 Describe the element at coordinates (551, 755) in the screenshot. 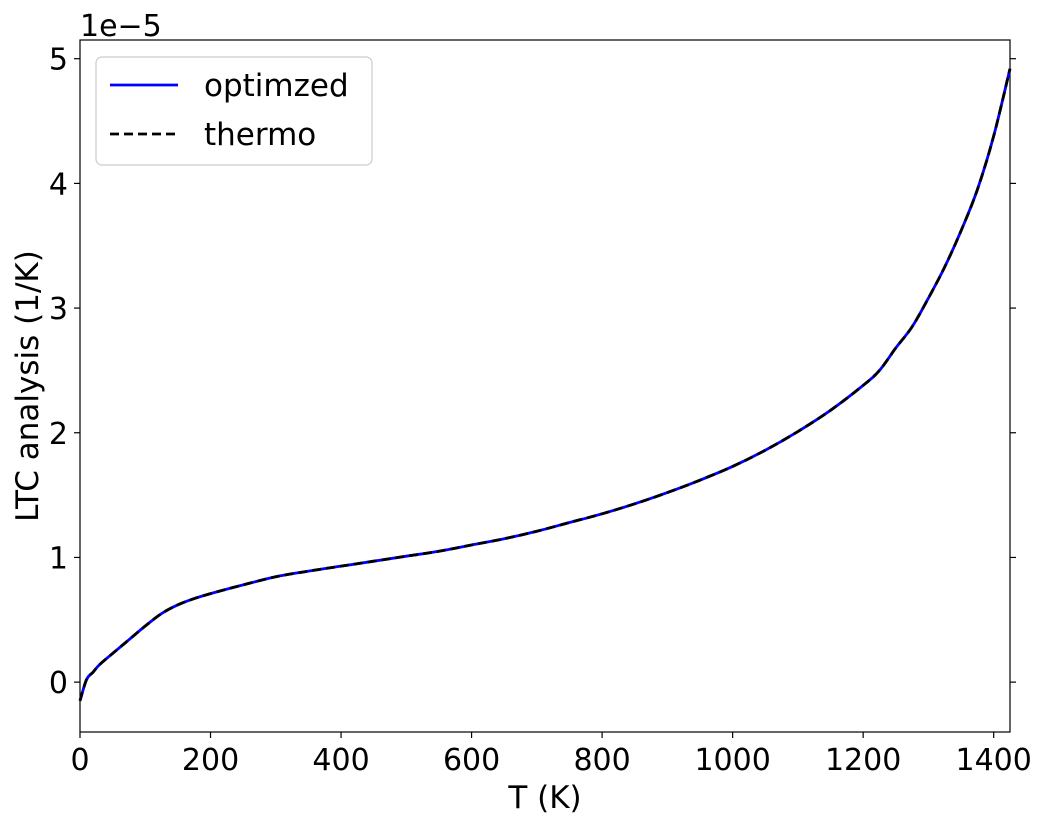

I see `x-axis-ticks: 0 200 400 600 800 1000 1200 1400` at that location.